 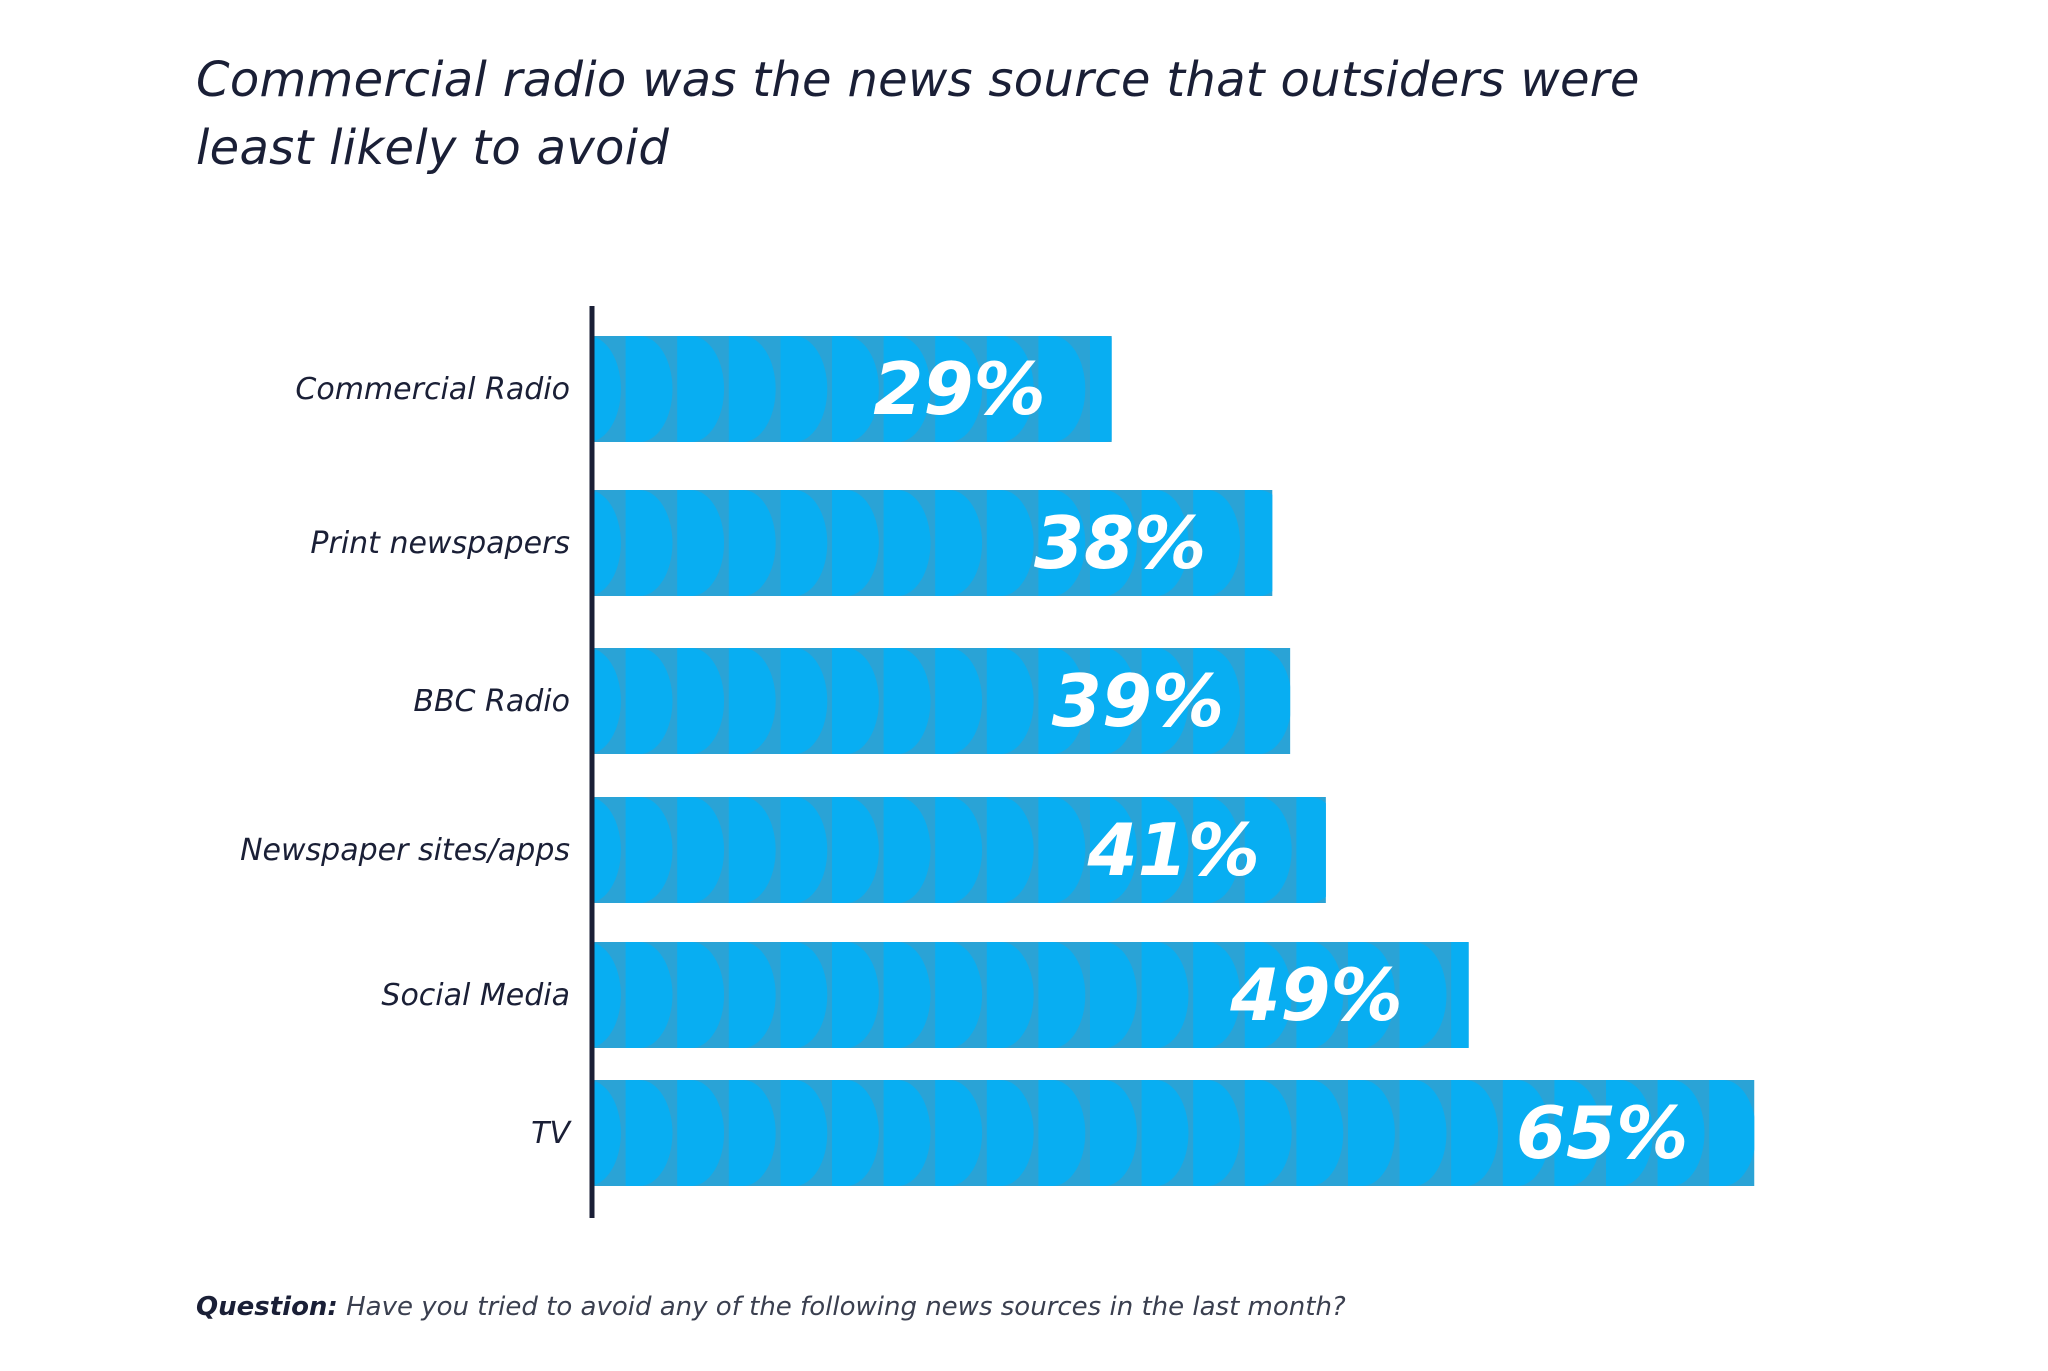 I want to click on category-label: BBC Radio, so click(x=491, y=701).